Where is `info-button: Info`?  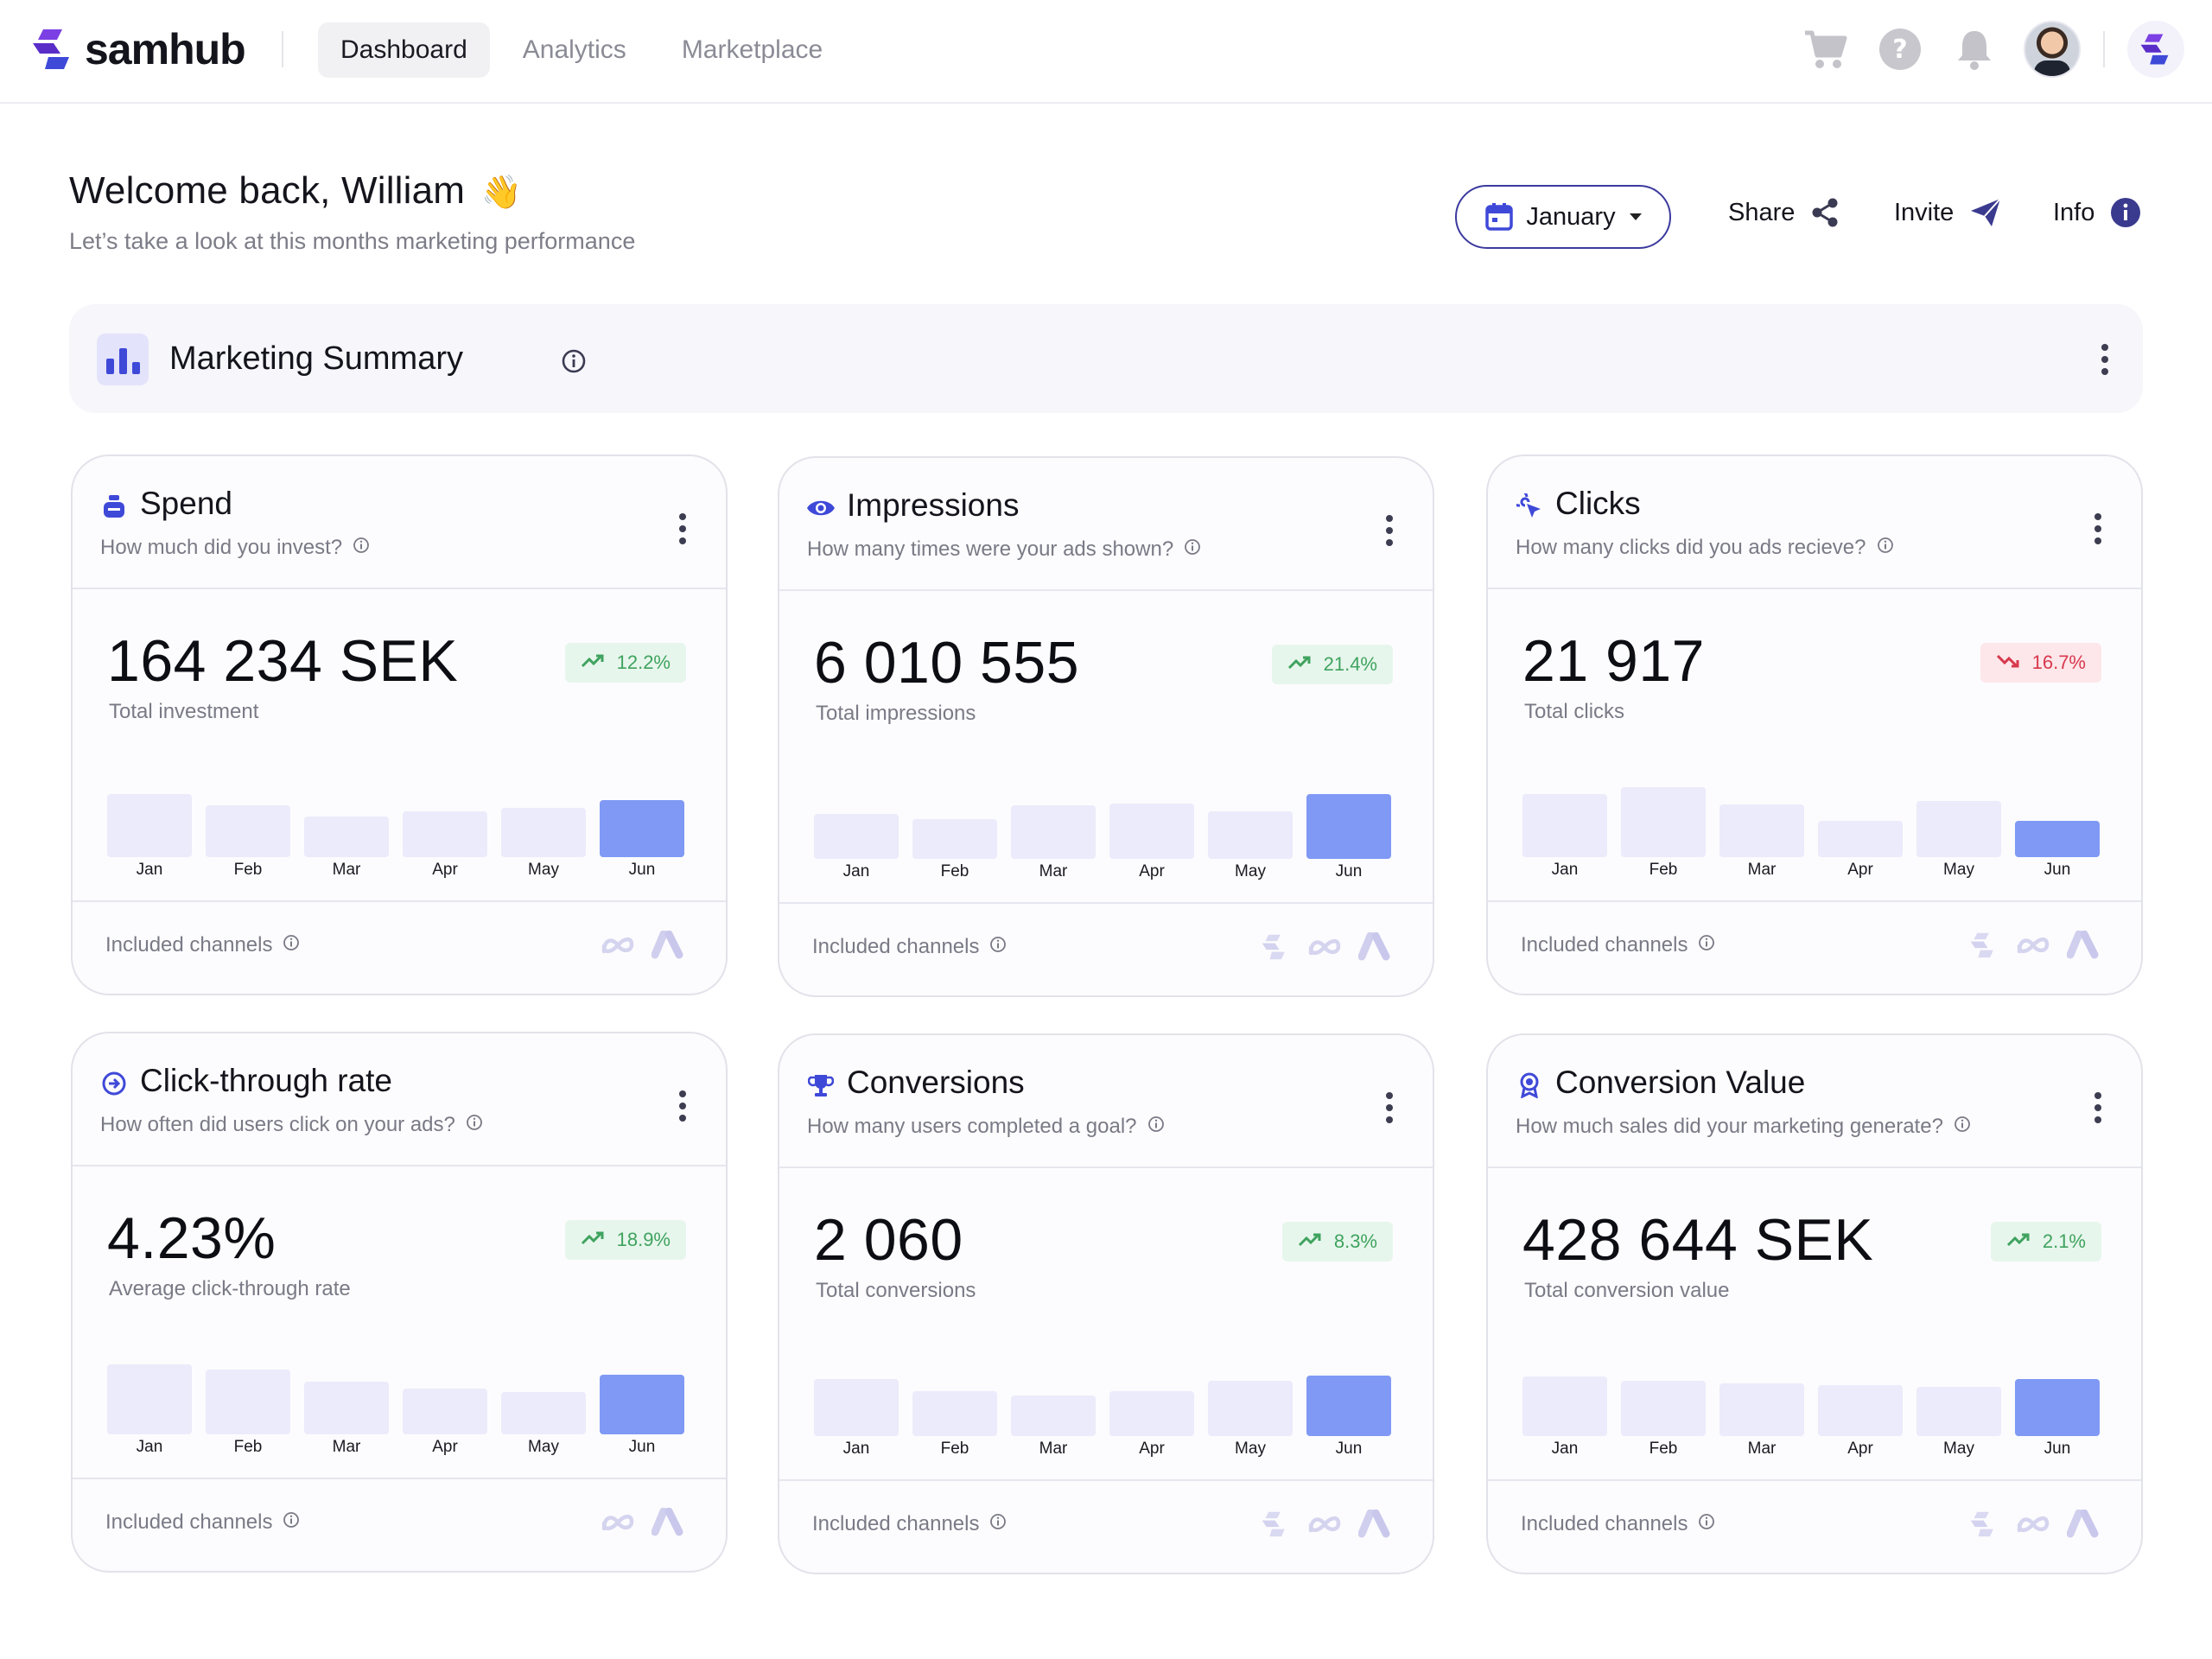
info-button: Info is located at coordinates (2097, 212).